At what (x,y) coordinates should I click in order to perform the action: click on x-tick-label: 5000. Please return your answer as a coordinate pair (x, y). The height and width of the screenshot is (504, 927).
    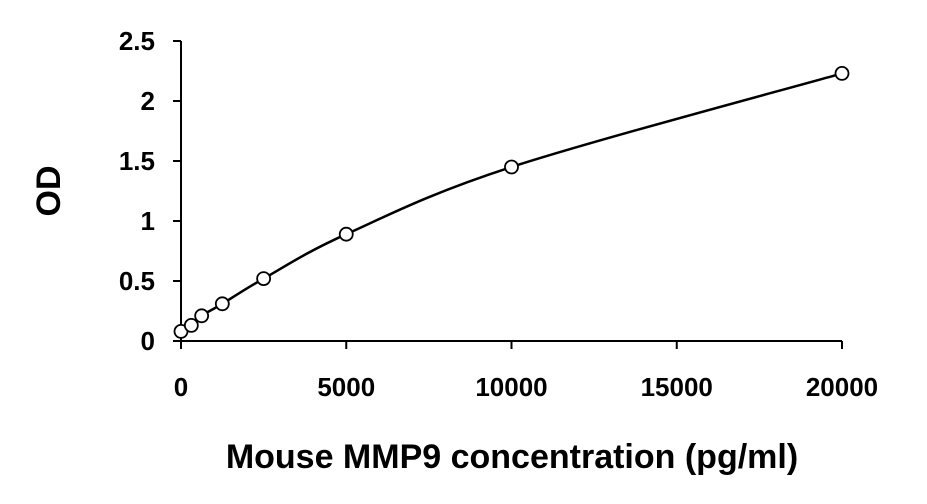
    Looking at the image, I should click on (346, 387).